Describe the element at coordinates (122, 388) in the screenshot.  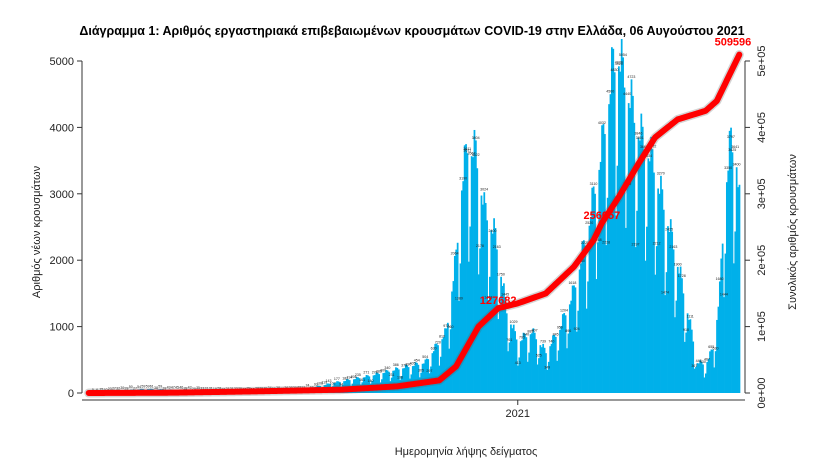
I see `bar-value-label: 39` at that location.